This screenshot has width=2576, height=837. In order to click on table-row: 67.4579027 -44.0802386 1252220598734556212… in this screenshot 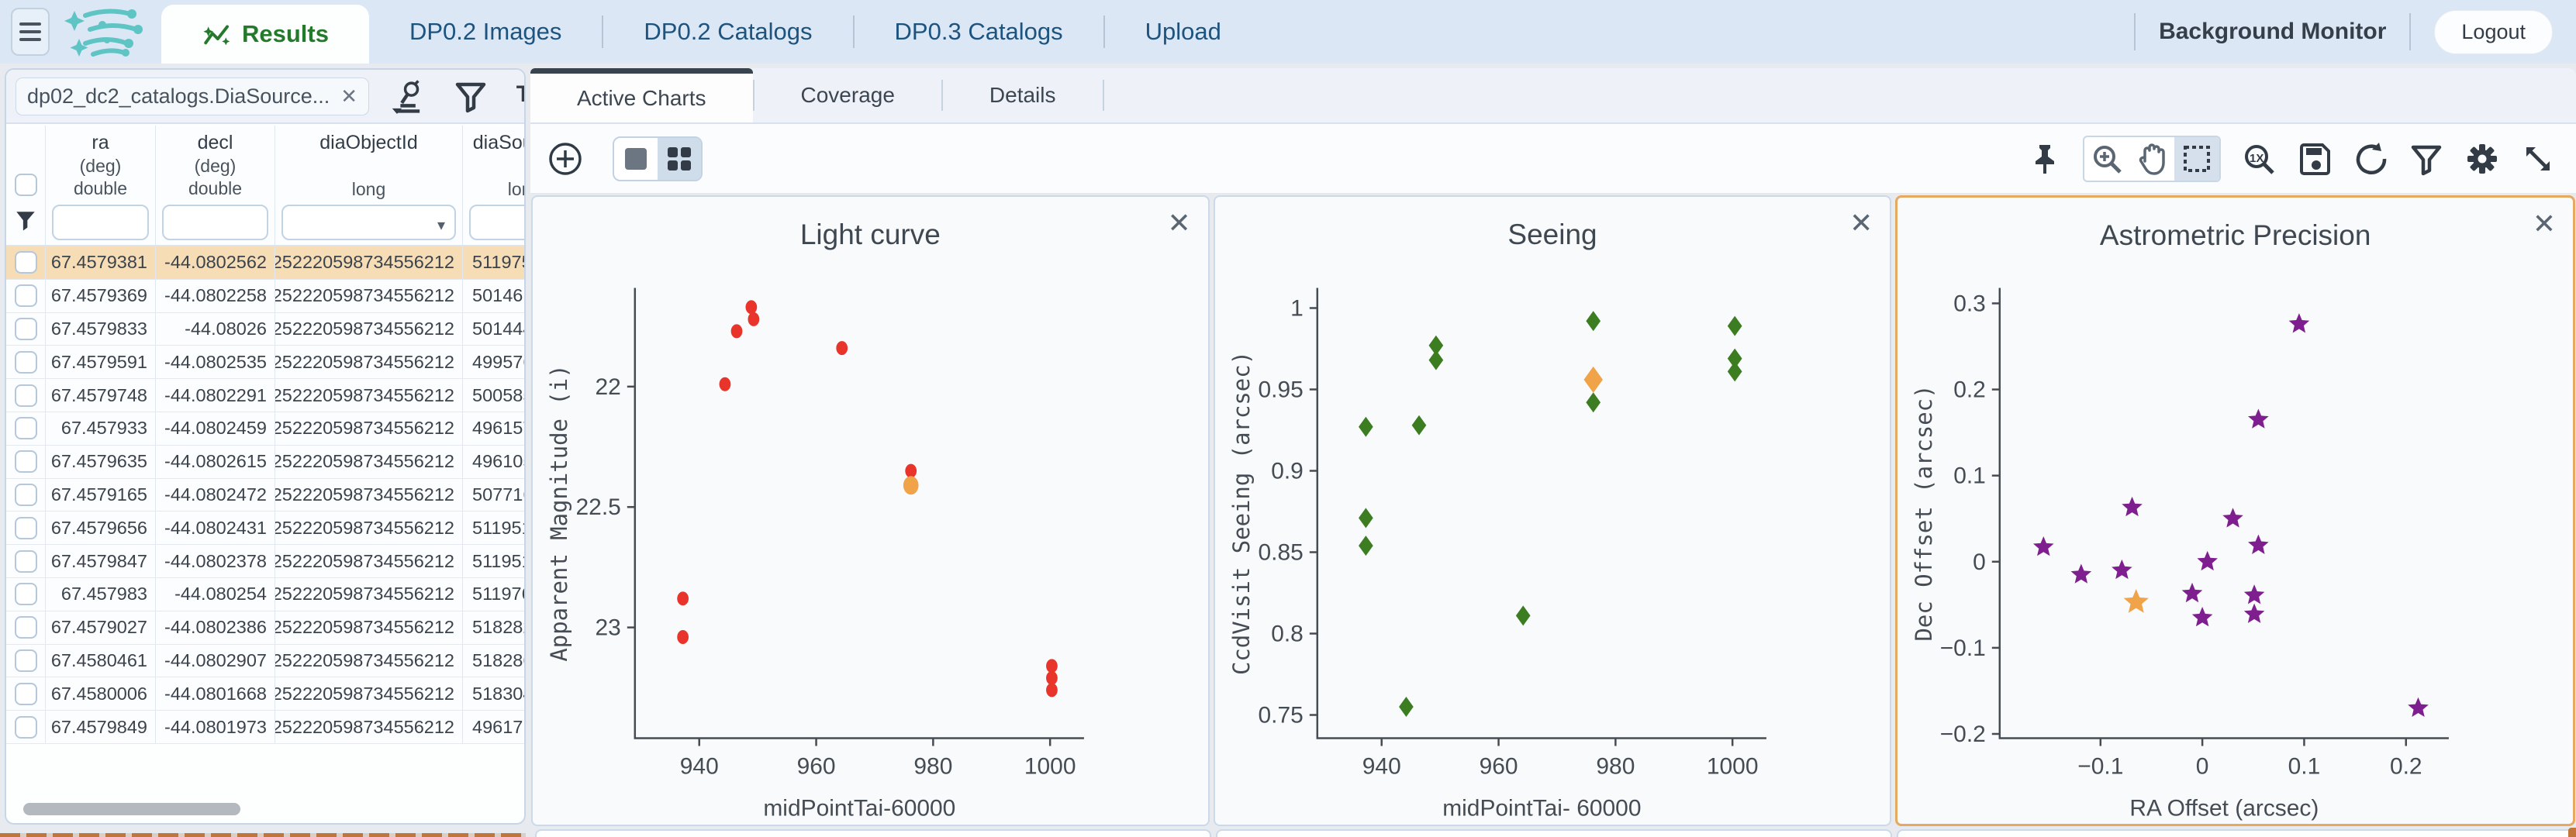, I will do `click(265, 628)`.